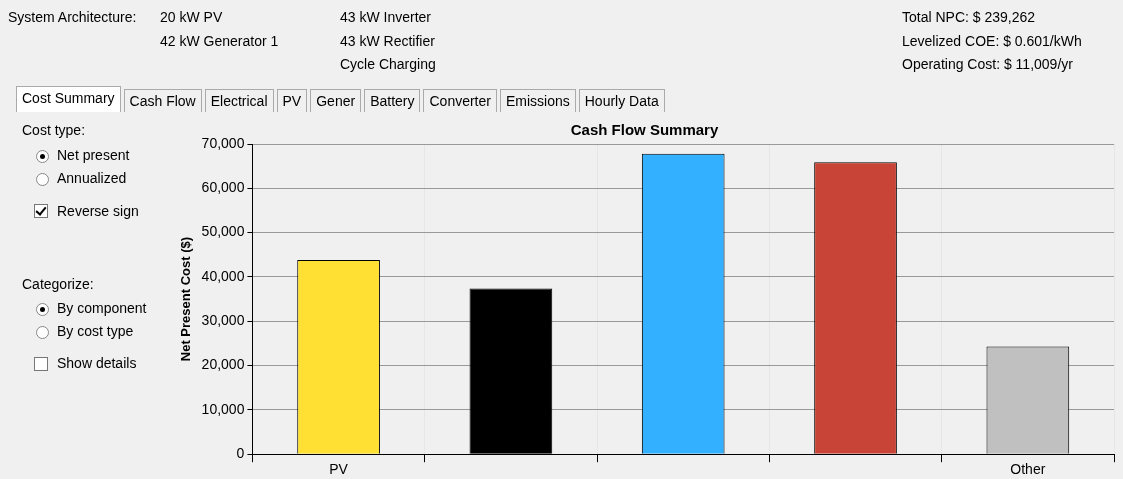  I want to click on text: Hourly Data, so click(621, 100).